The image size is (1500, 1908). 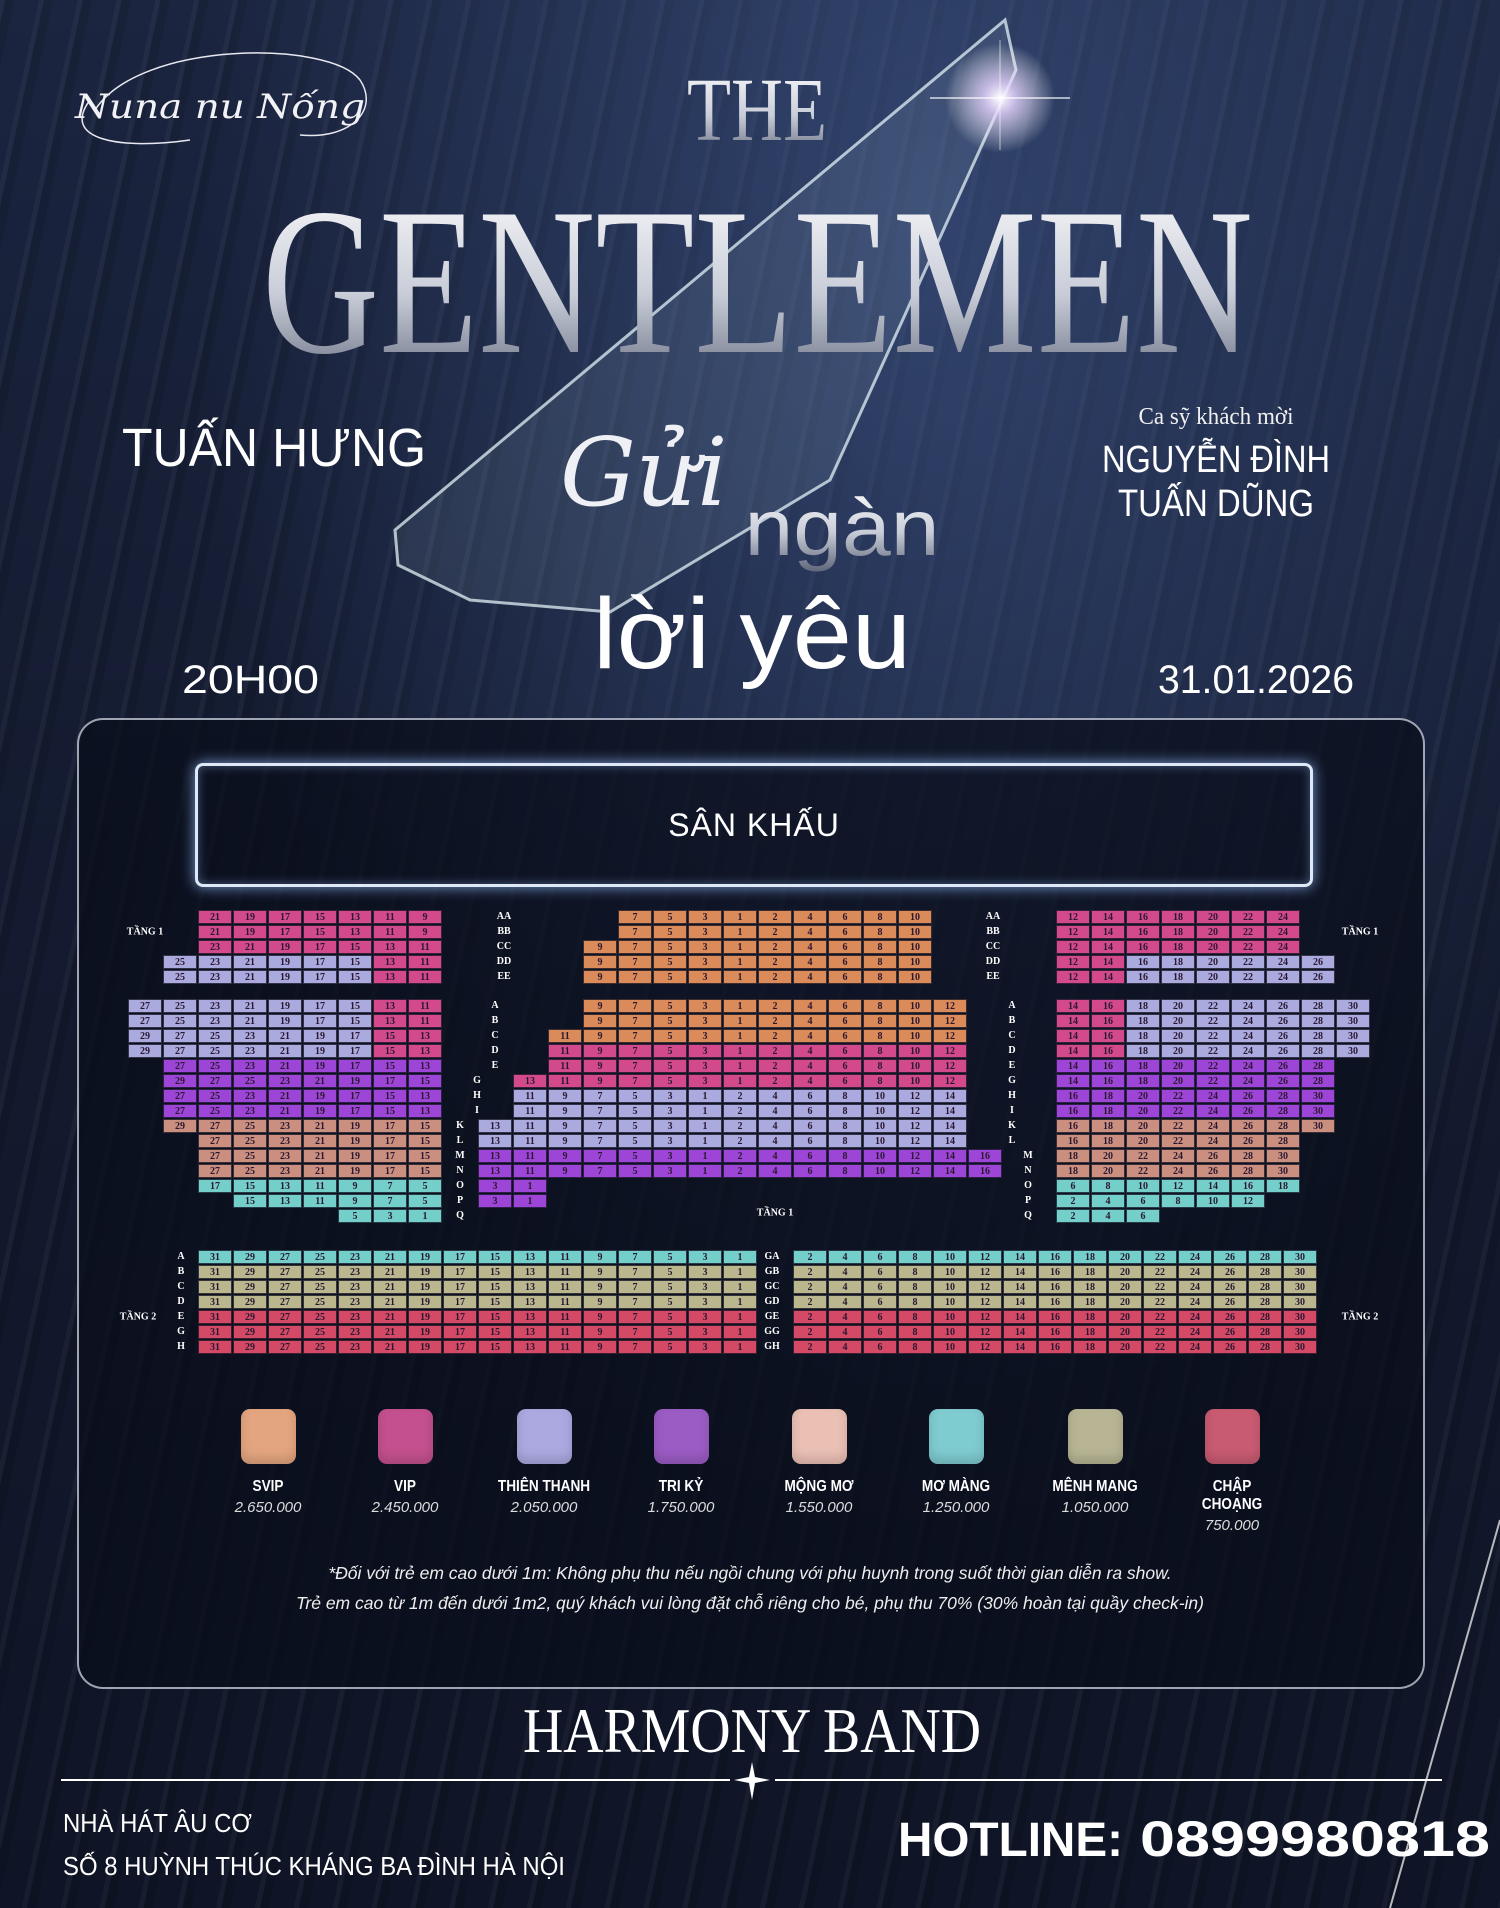 What do you see at coordinates (1178, 932) in the screenshot?
I see `seat-vip: 18` at bounding box center [1178, 932].